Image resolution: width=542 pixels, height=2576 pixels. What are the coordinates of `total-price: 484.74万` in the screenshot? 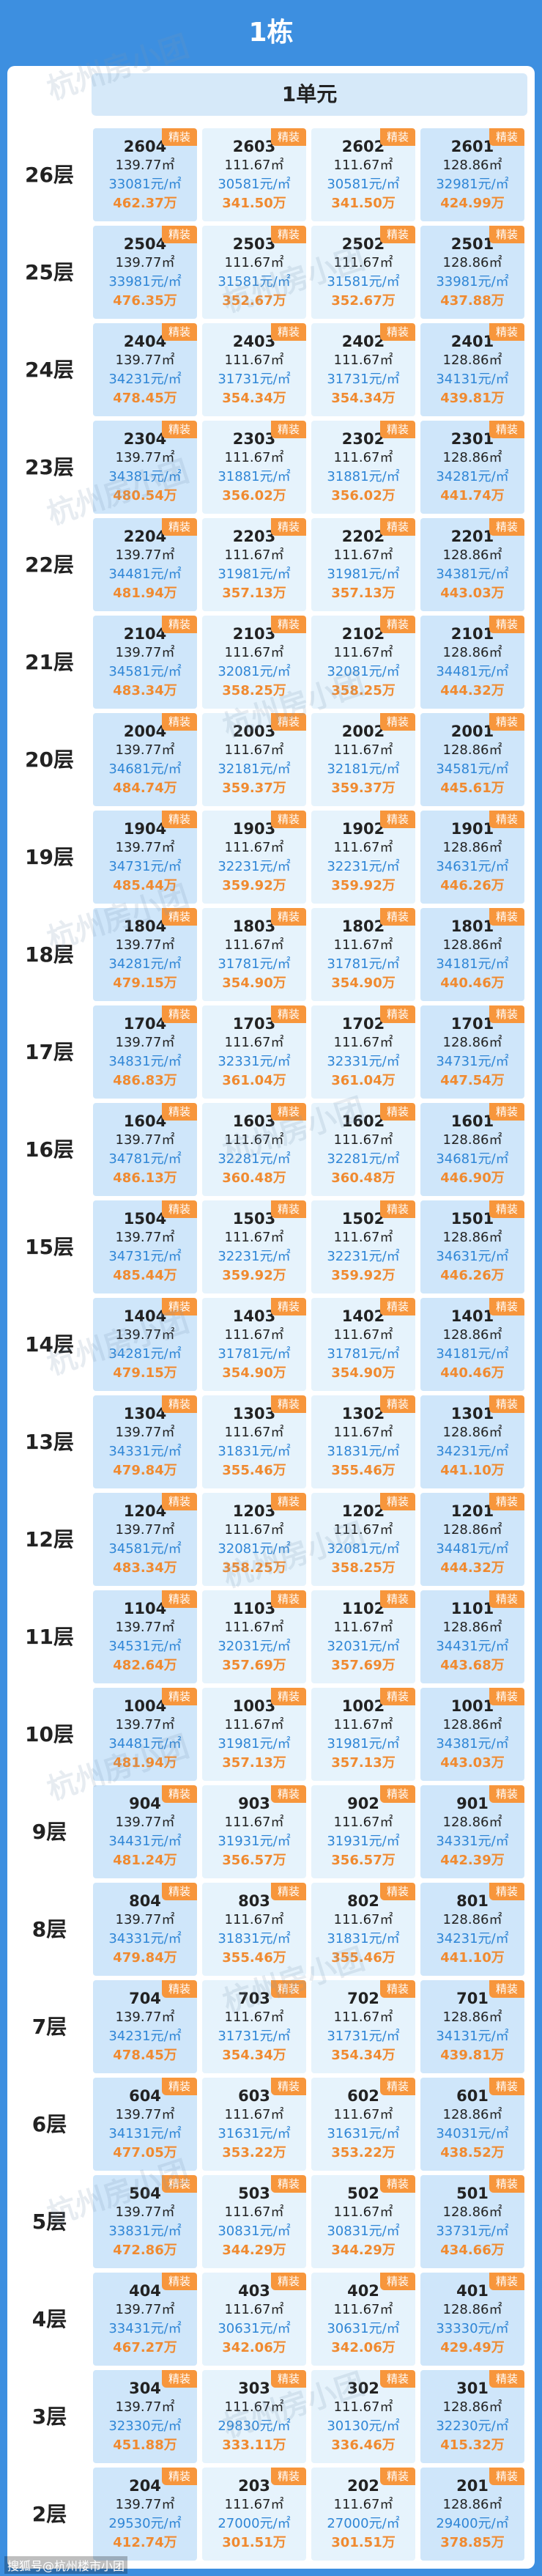 It's located at (145, 788).